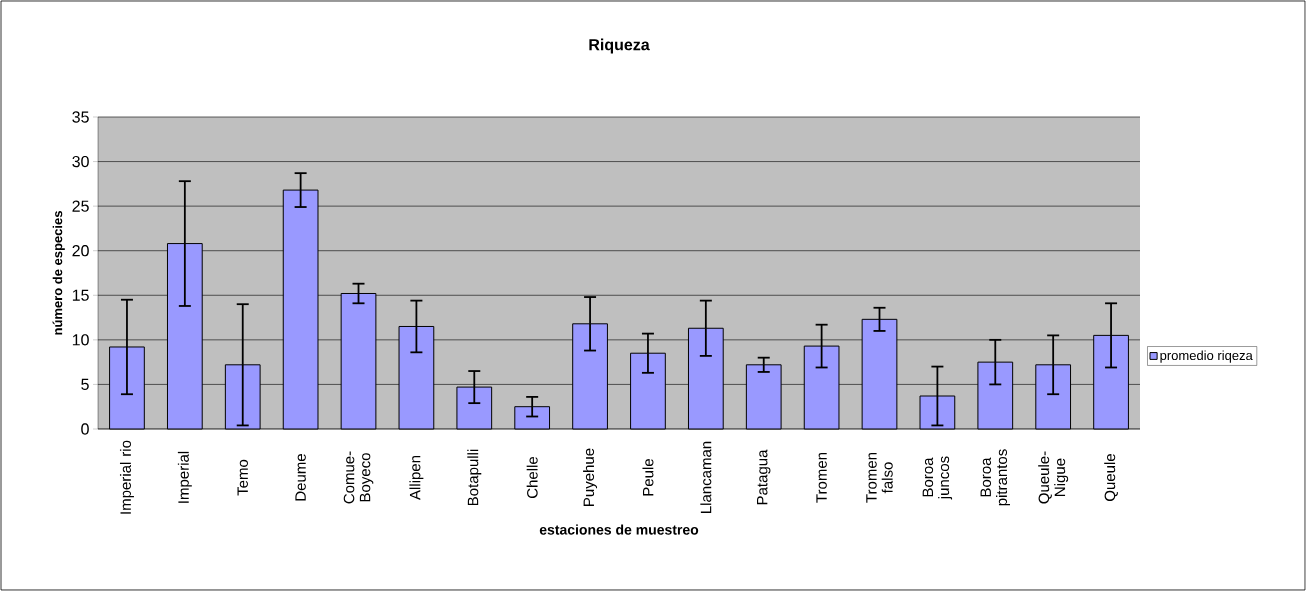 The image size is (1306, 591). What do you see at coordinates (995, 477) in the screenshot?
I see `x-tick-label: Boroa pitrantos` at bounding box center [995, 477].